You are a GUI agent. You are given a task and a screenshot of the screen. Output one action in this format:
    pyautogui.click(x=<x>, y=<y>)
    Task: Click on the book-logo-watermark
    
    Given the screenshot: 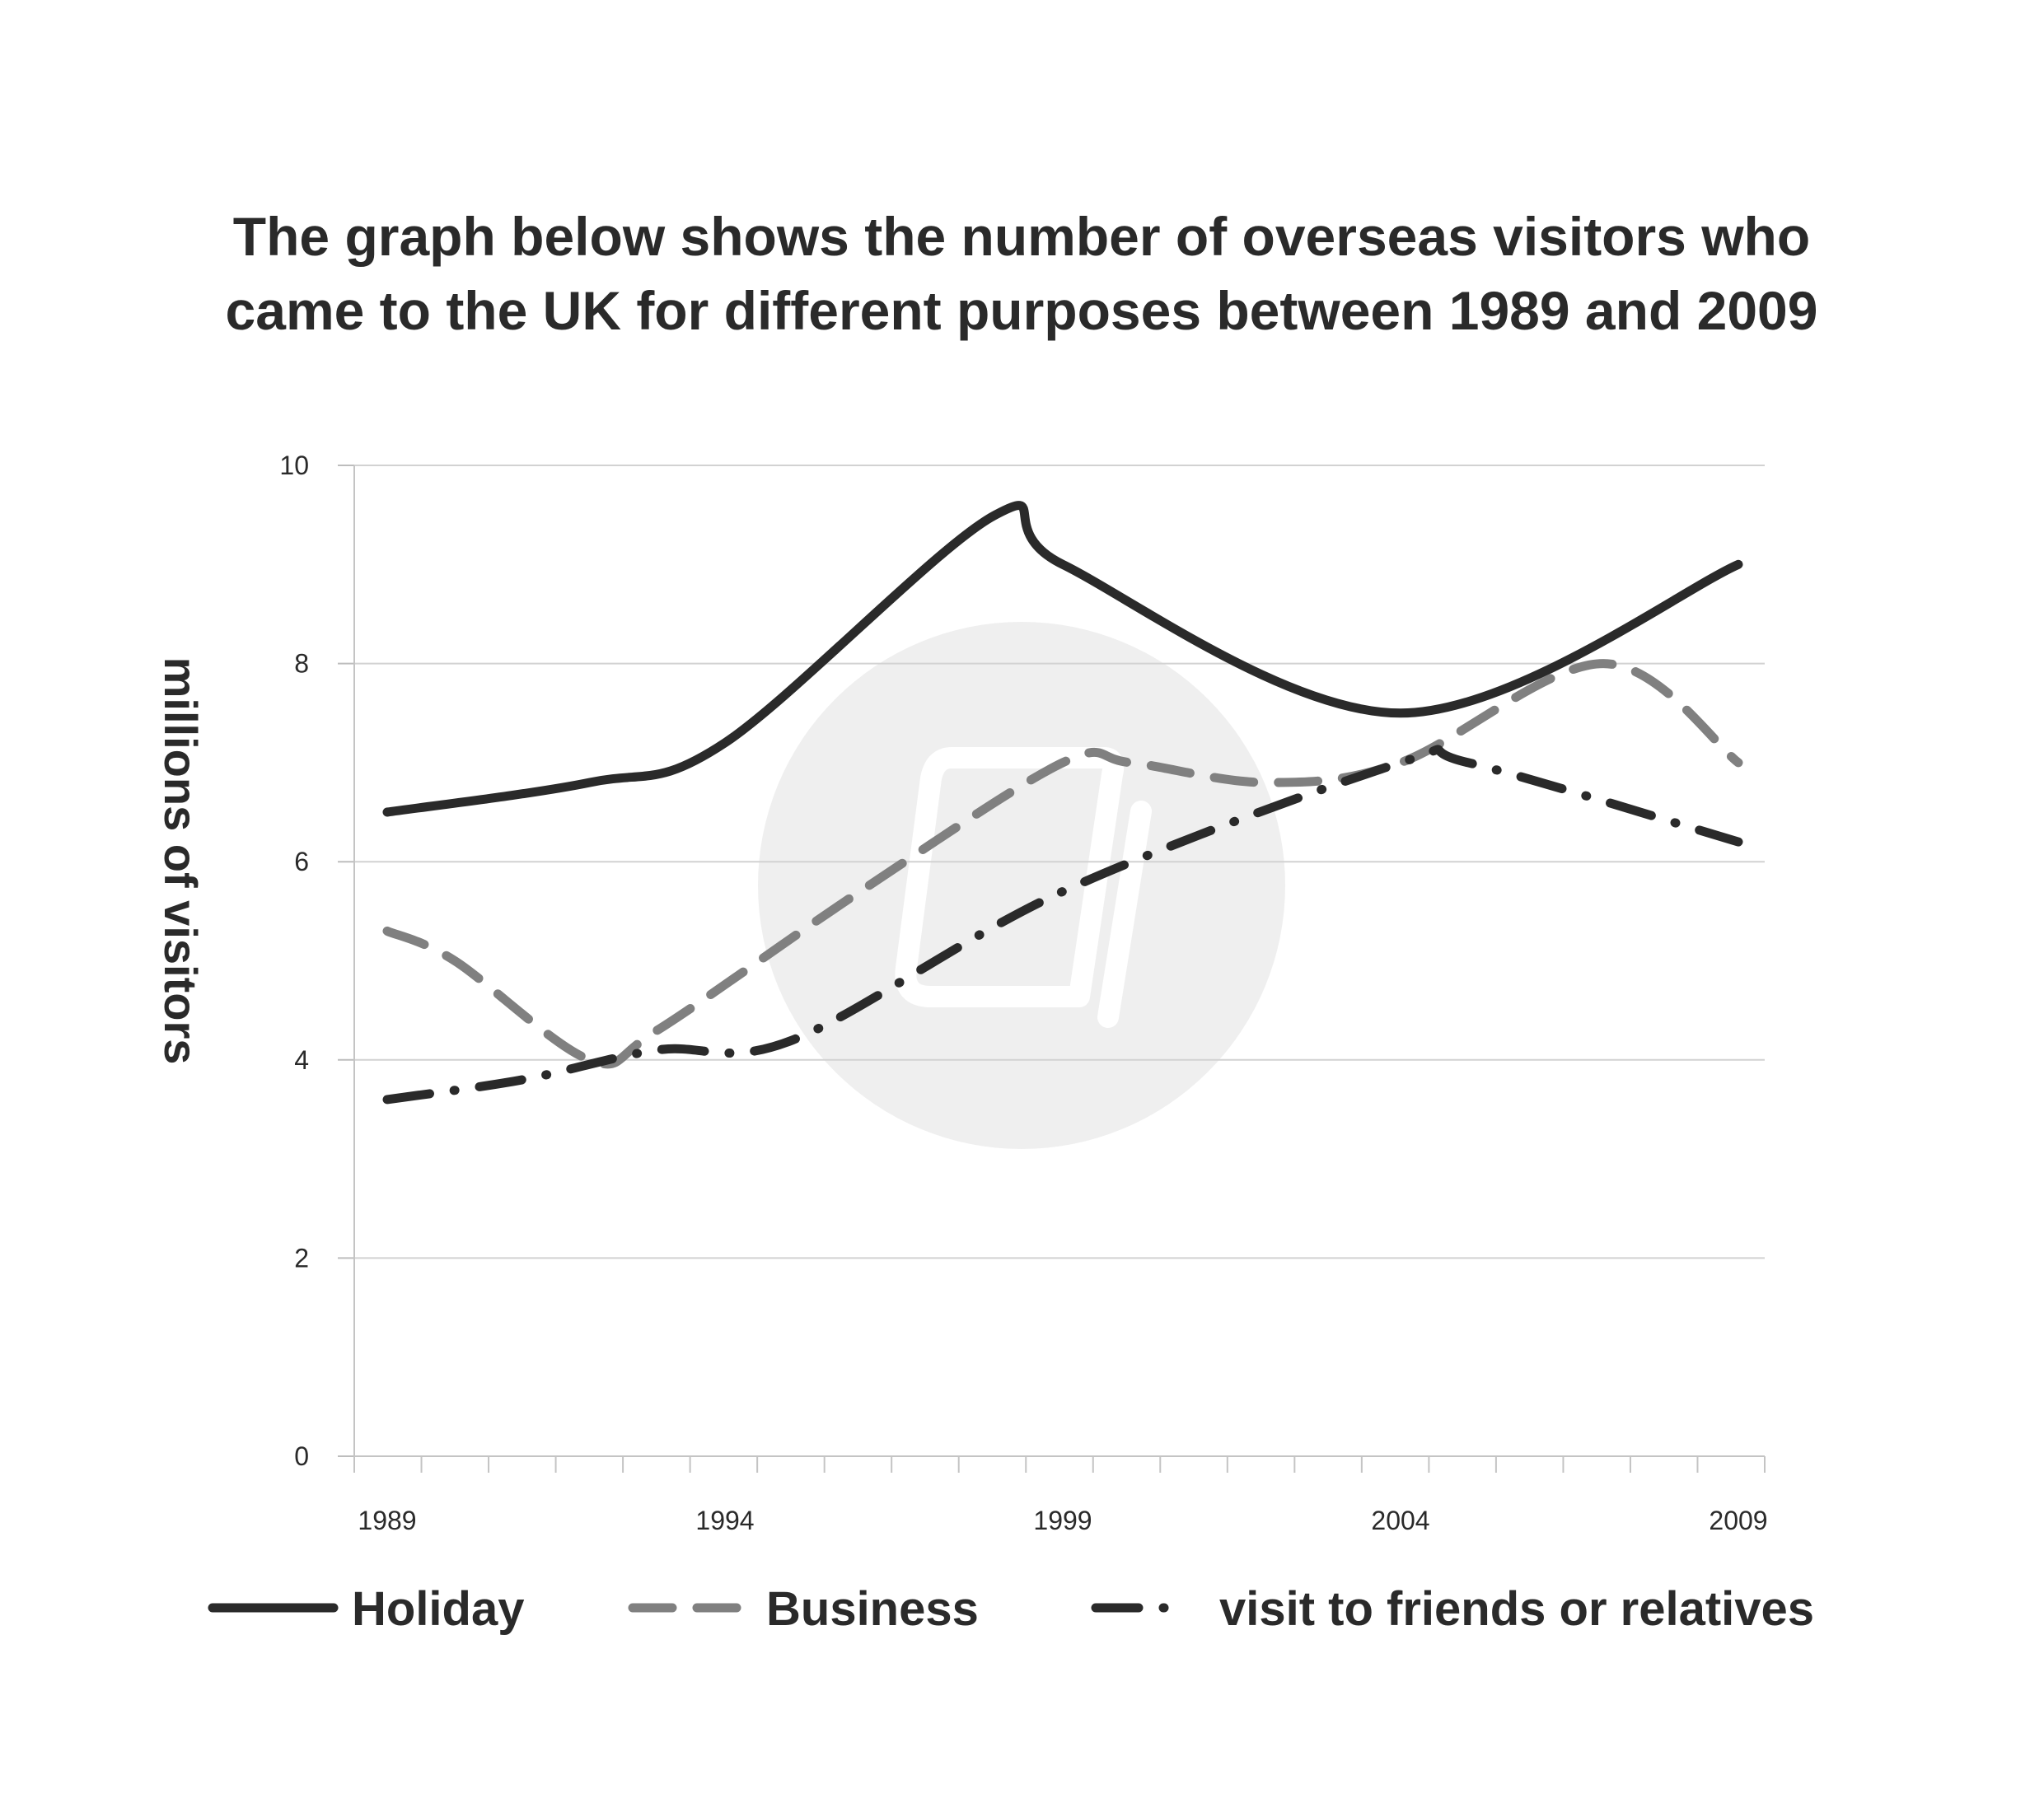 What is the action you would take?
    pyautogui.click(x=1021, y=885)
    